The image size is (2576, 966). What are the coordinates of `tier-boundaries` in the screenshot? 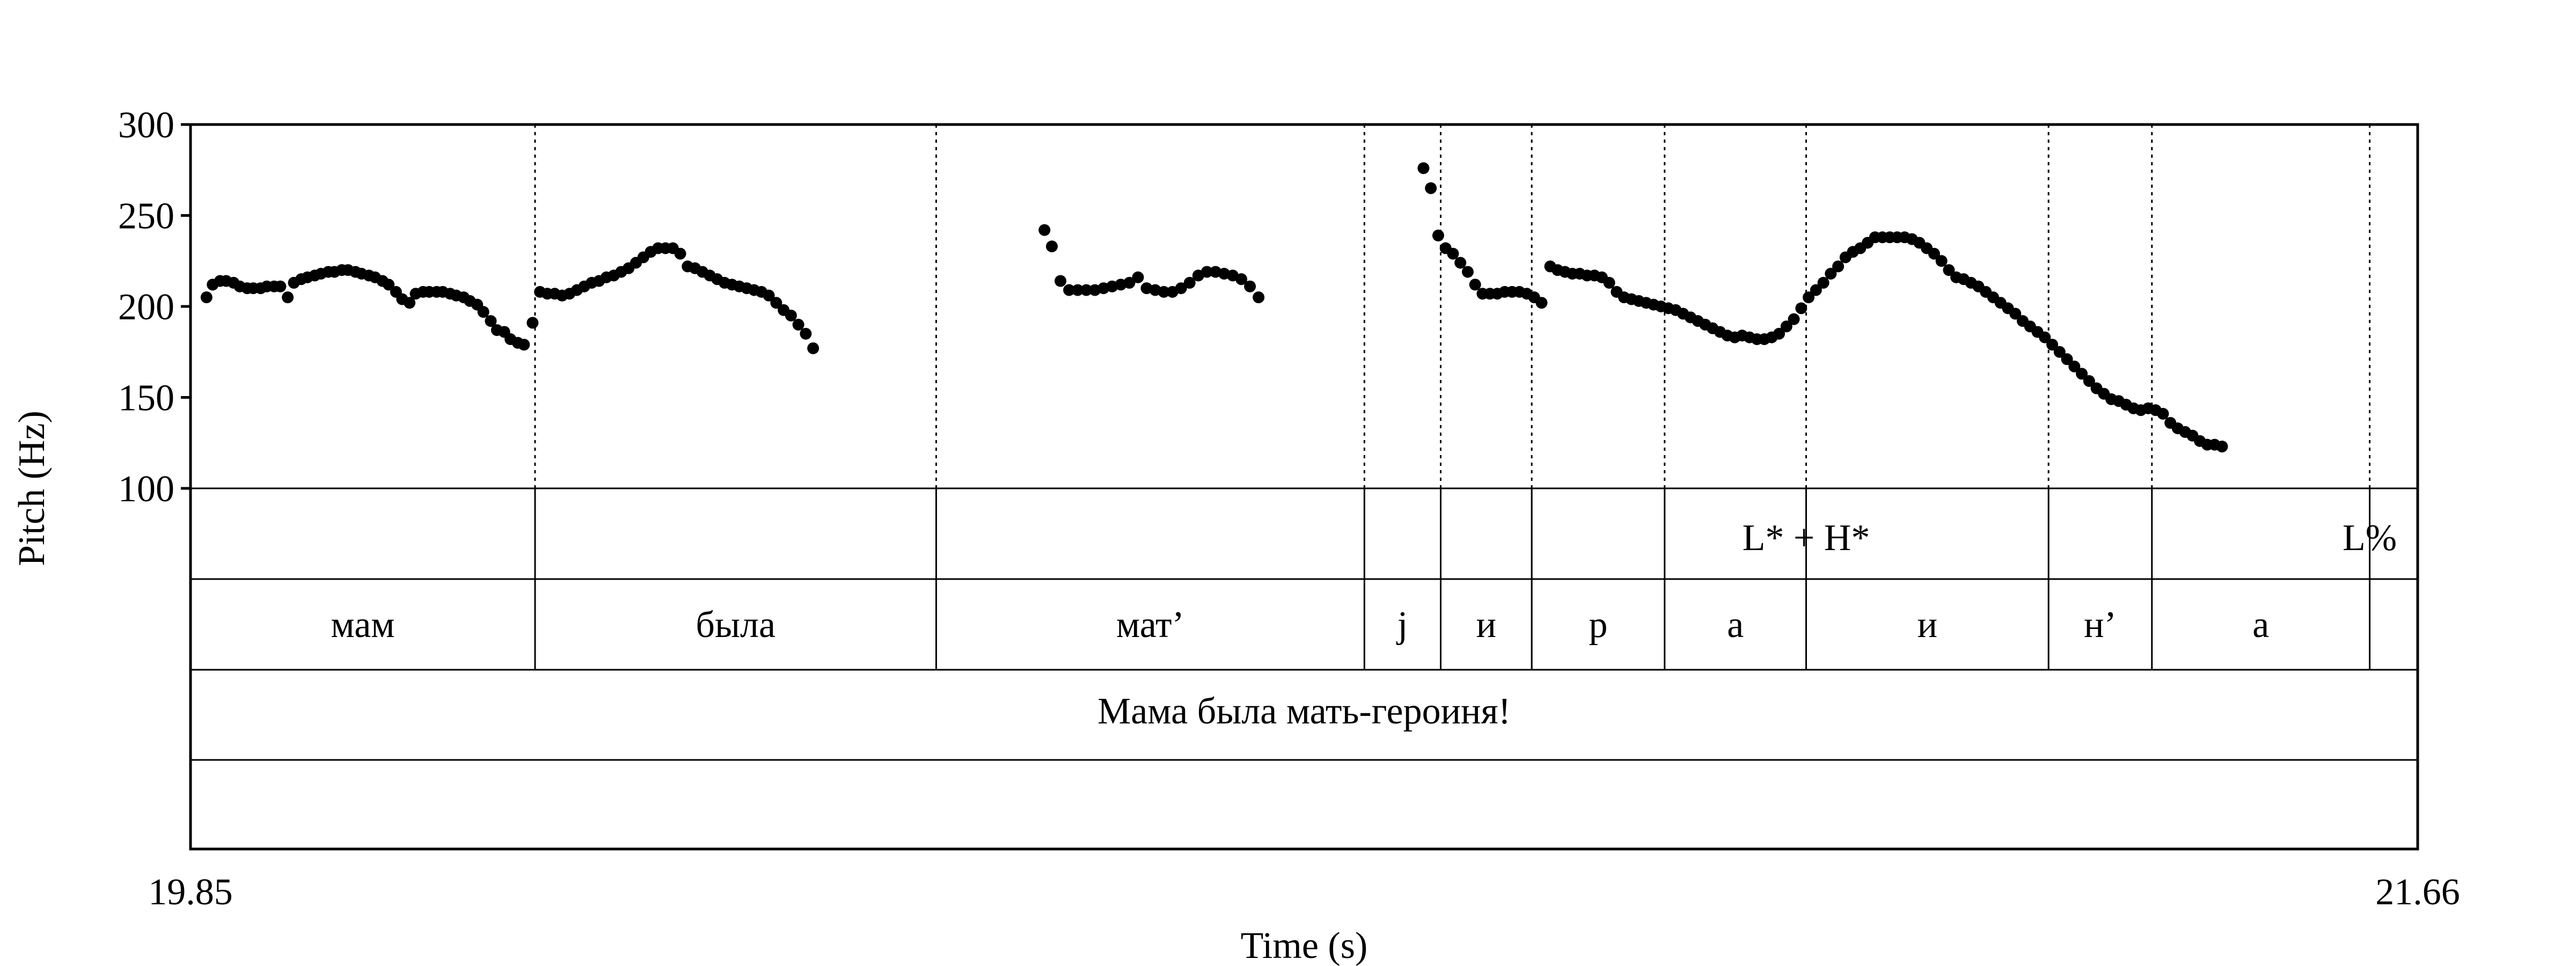 It's located at (1452, 579).